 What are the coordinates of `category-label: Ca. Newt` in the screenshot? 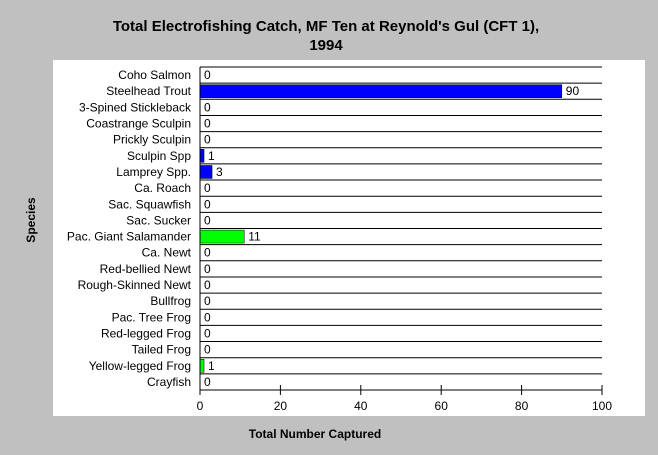 It's located at (167, 253).